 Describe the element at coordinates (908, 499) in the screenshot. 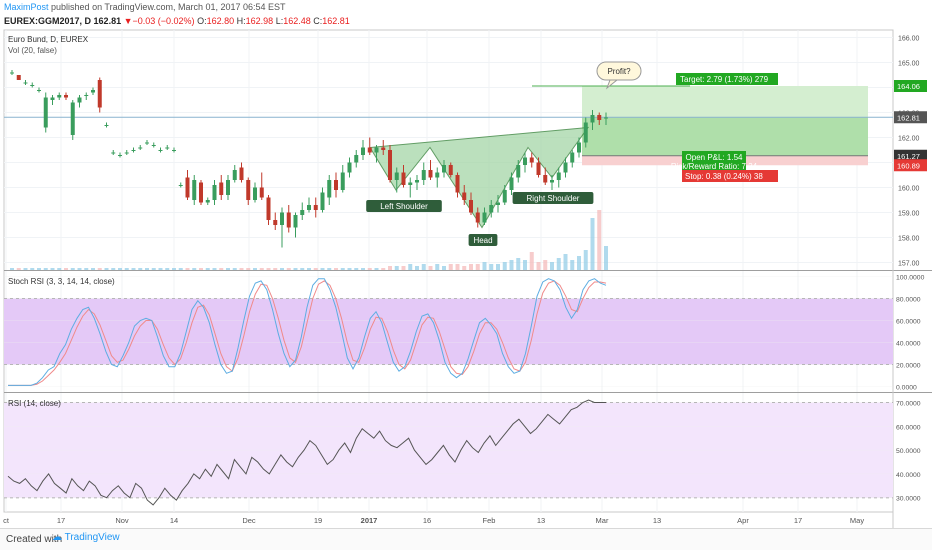

I see `osc-axis-tick: 30.0000` at that location.